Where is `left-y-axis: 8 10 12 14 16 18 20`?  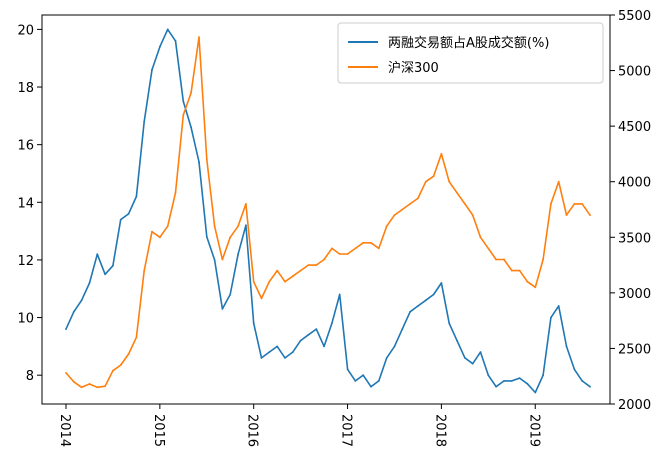 left-y-axis: 8 10 12 14 16 18 20 is located at coordinates (29, 203).